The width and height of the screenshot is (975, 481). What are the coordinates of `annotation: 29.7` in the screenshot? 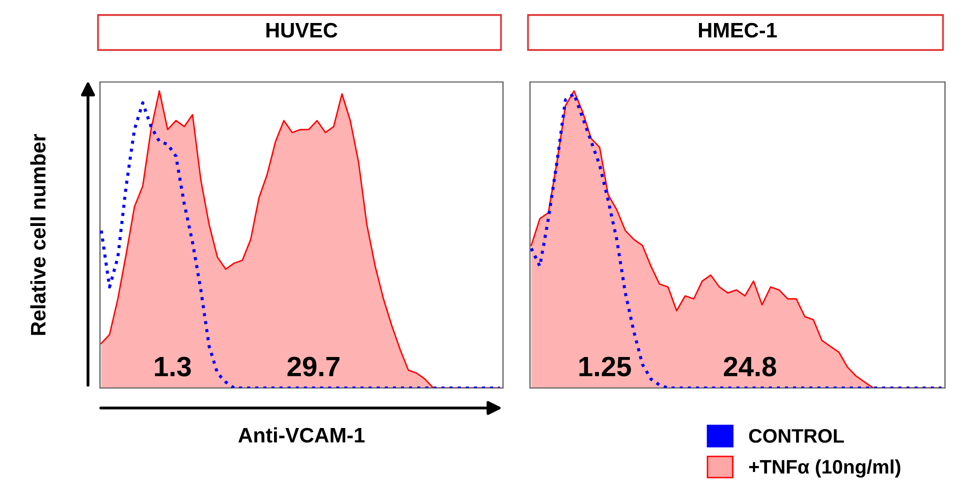 It's located at (314, 366).